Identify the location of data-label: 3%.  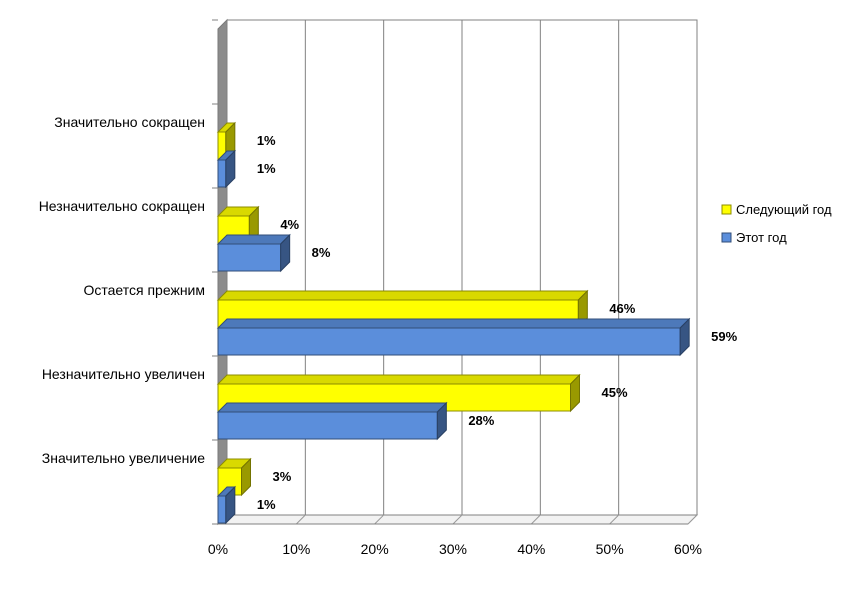
(282, 476).